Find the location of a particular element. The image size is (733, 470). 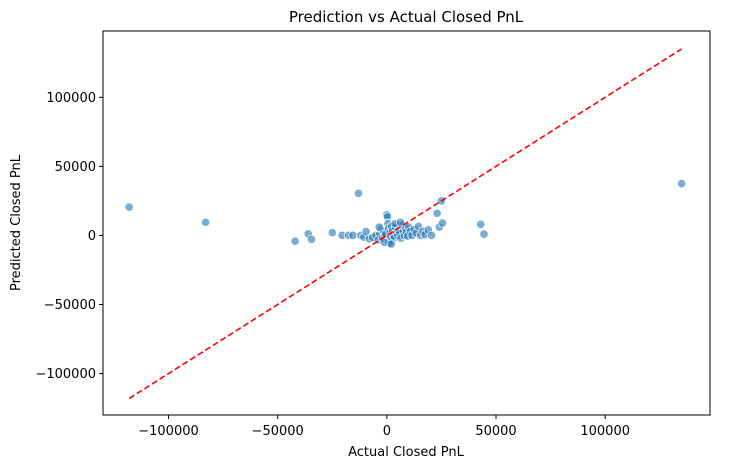

y-tick-label: 0 is located at coordinates (92, 236).